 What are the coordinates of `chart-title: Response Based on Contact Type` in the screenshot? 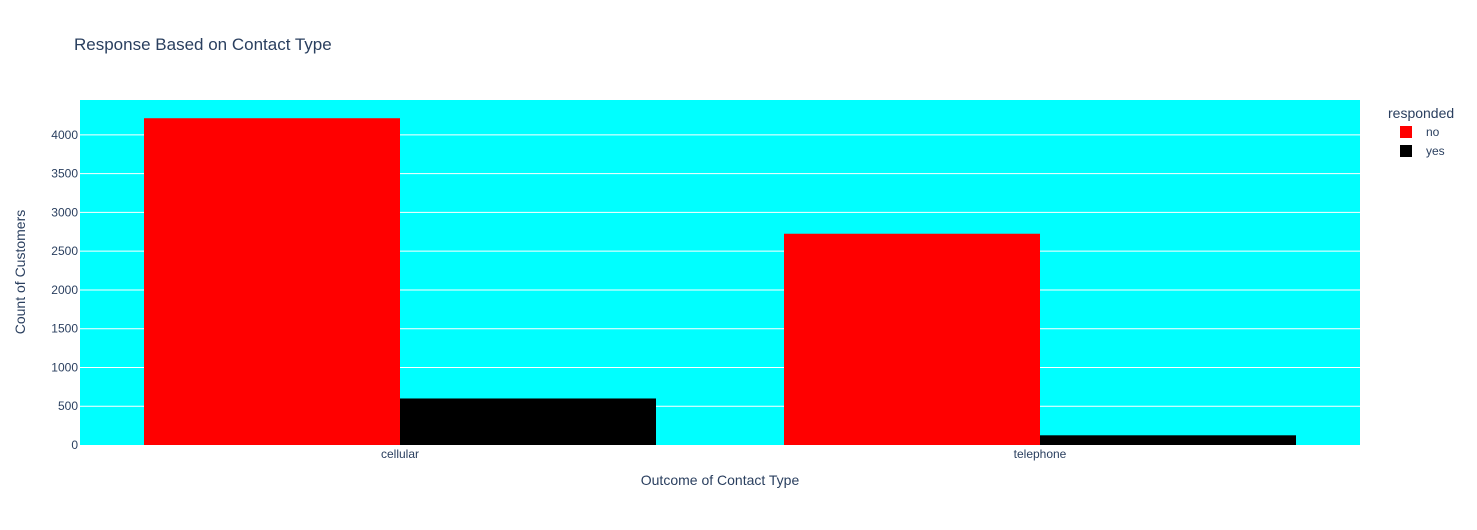 It's located at (203, 44).